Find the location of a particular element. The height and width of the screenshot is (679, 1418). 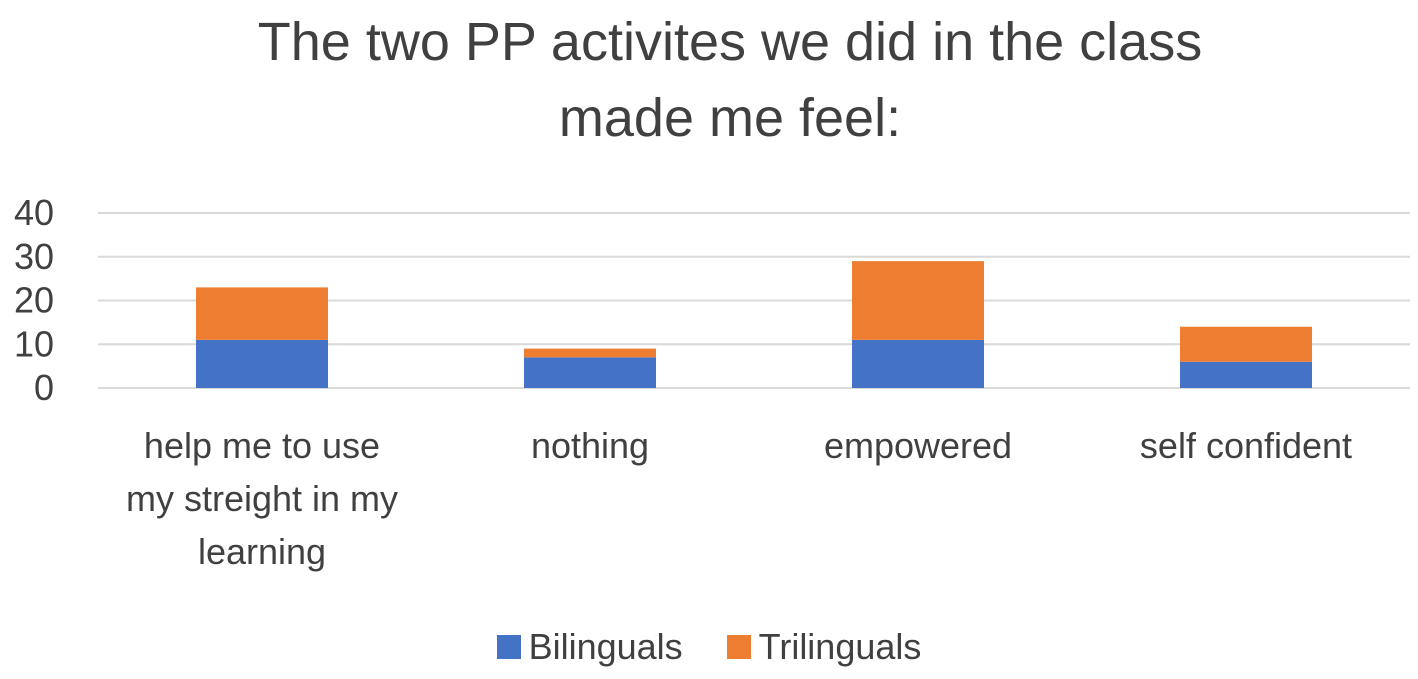

chart-legend: Bilinguals Trilinguals is located at coordinates (709, 647).